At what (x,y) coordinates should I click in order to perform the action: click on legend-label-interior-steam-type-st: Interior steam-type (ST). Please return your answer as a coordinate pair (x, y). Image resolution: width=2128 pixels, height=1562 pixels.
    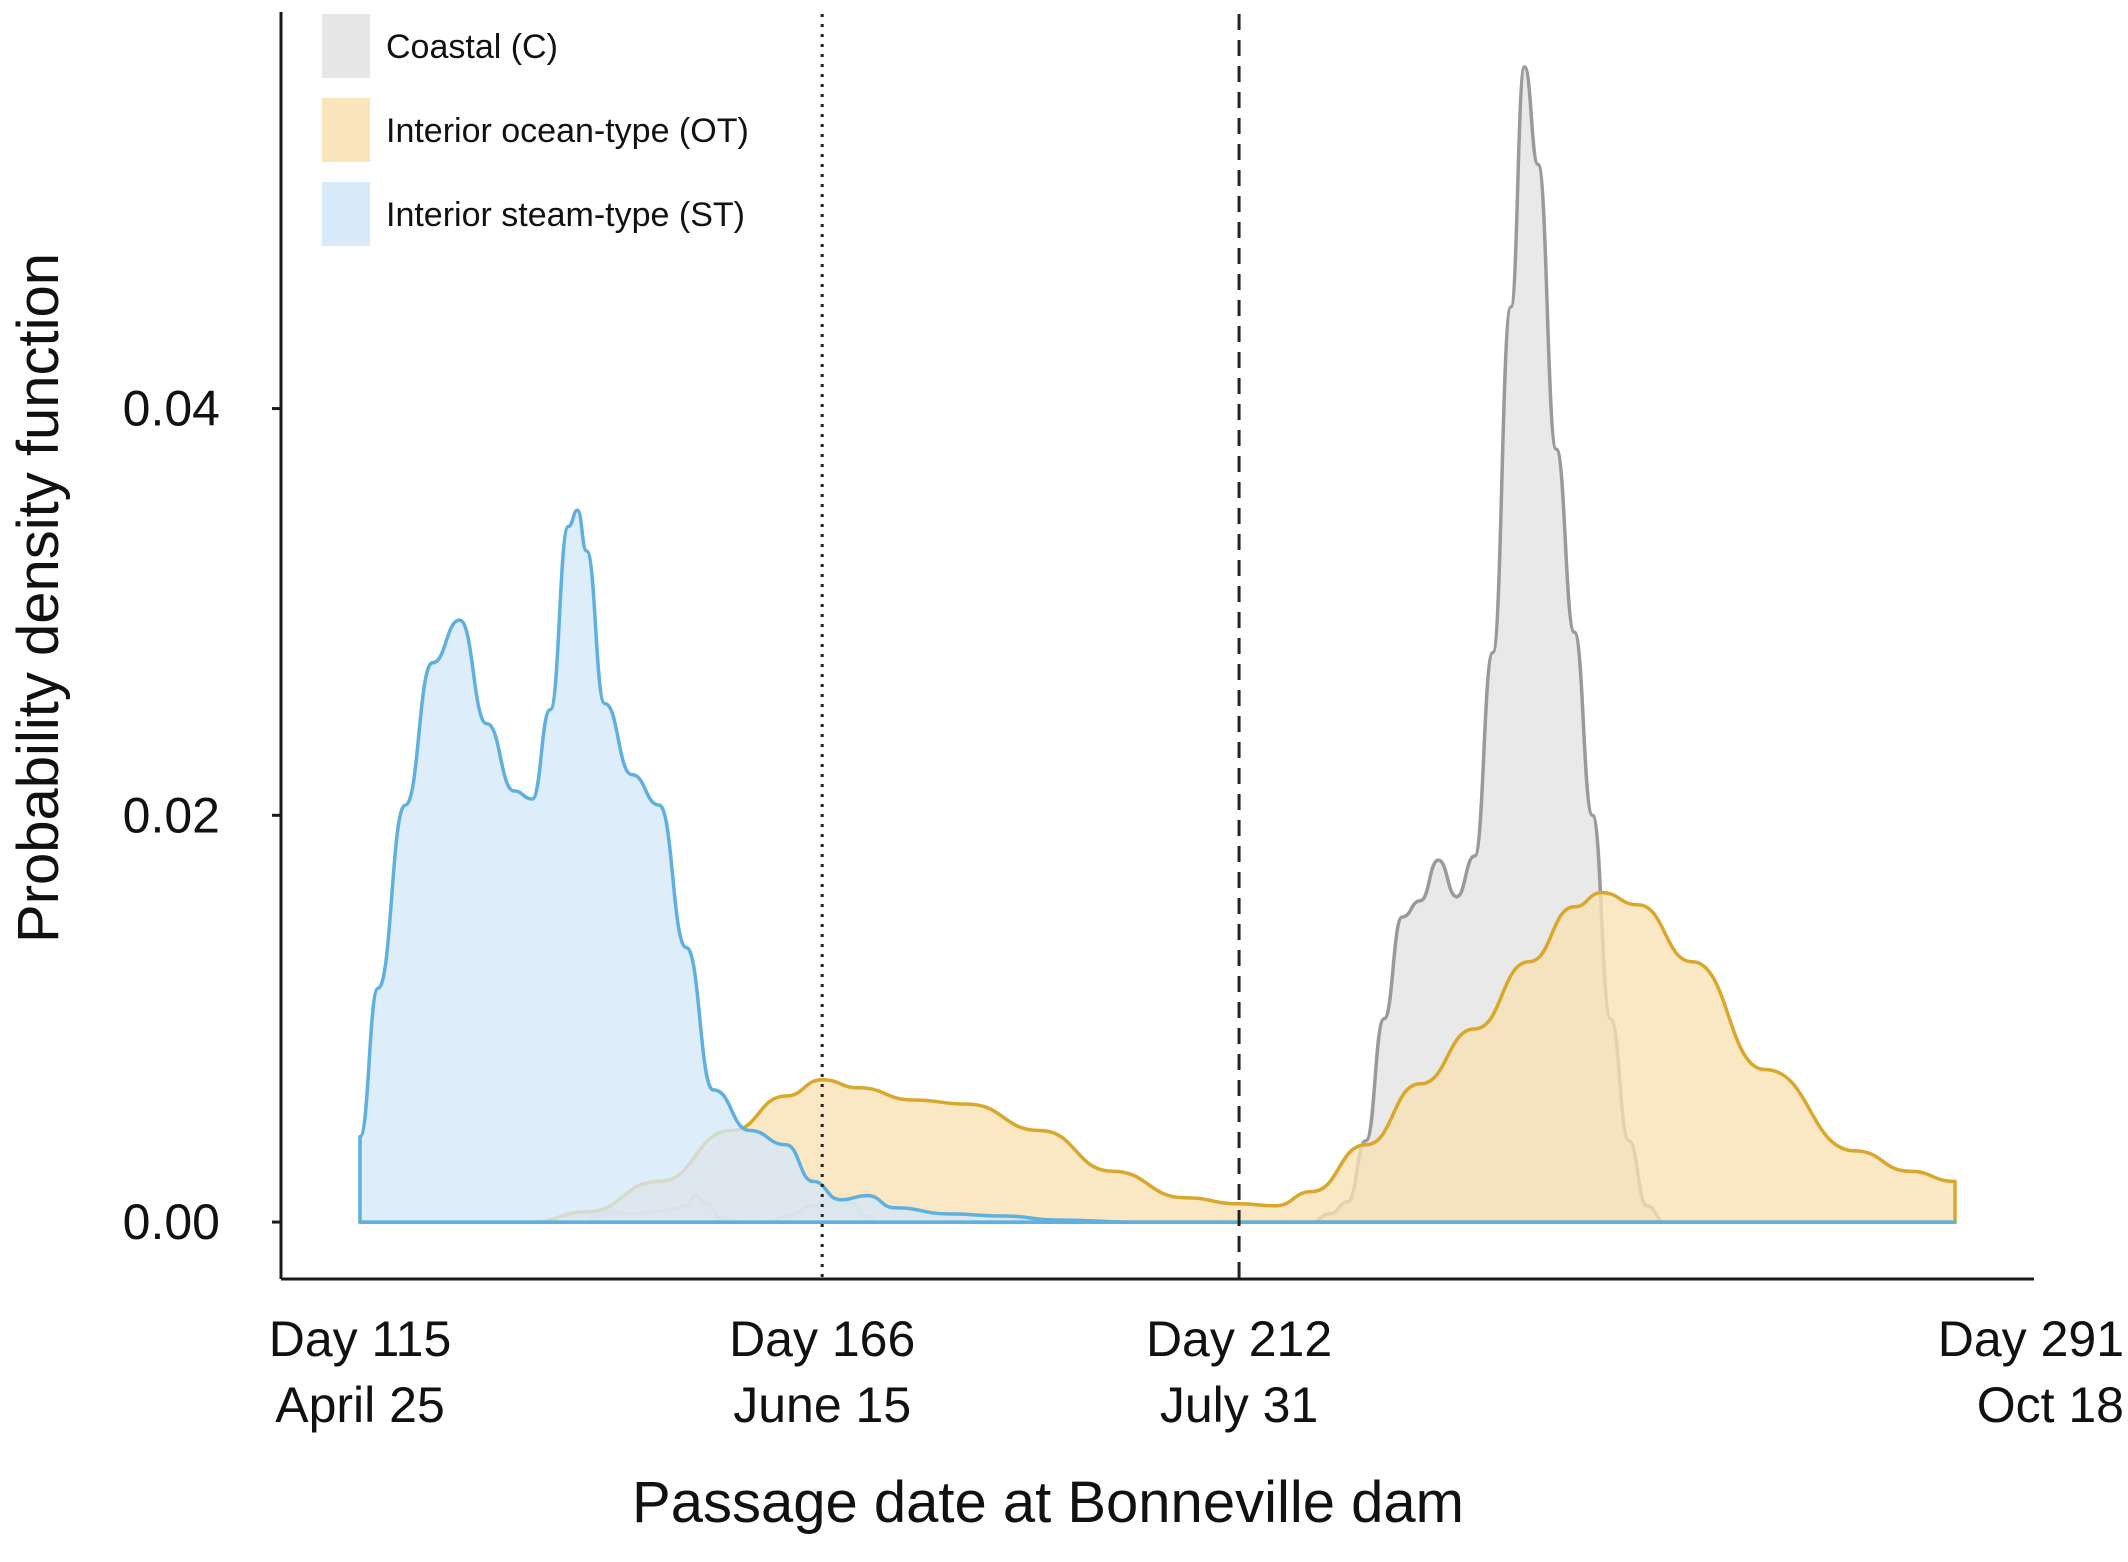
    Looking at the image, I should click on (565, 215).